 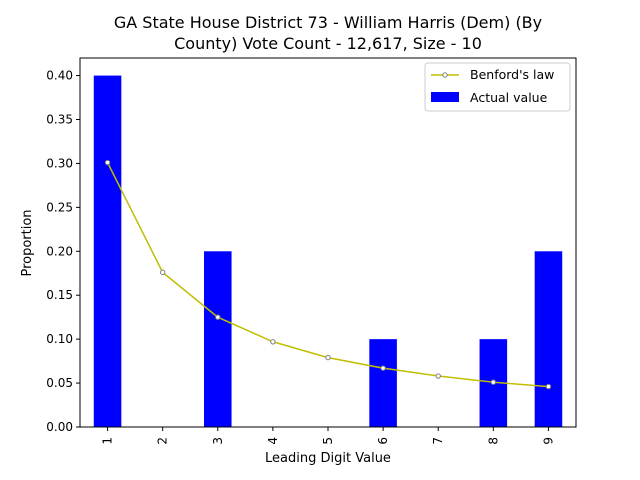 What do you see at coordinates (438, 441) in the screenshot?
I see `x-tick-label: 7` at bounding box center [438, 441].